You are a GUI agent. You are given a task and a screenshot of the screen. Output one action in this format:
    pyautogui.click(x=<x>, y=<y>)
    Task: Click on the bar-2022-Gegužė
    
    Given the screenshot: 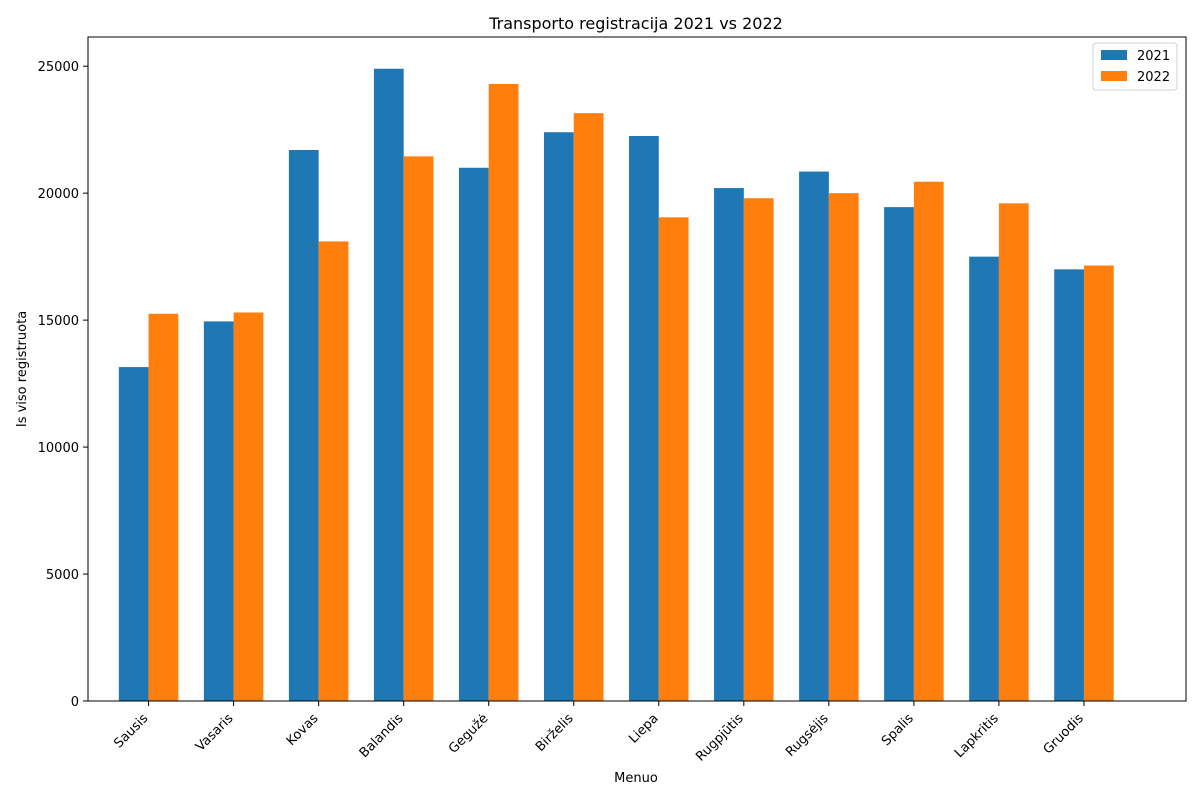 What is the action you would take?
    pyautogui.click(x=503, y=392)
    